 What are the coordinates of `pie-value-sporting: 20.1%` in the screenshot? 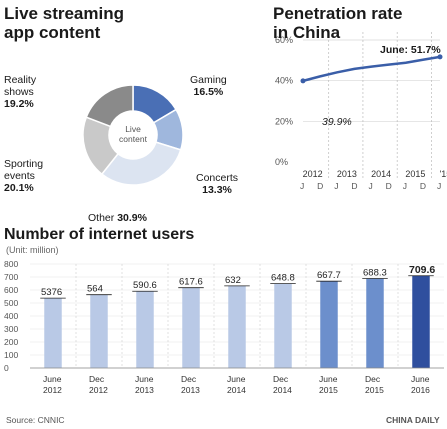 It's located at (19, 188).